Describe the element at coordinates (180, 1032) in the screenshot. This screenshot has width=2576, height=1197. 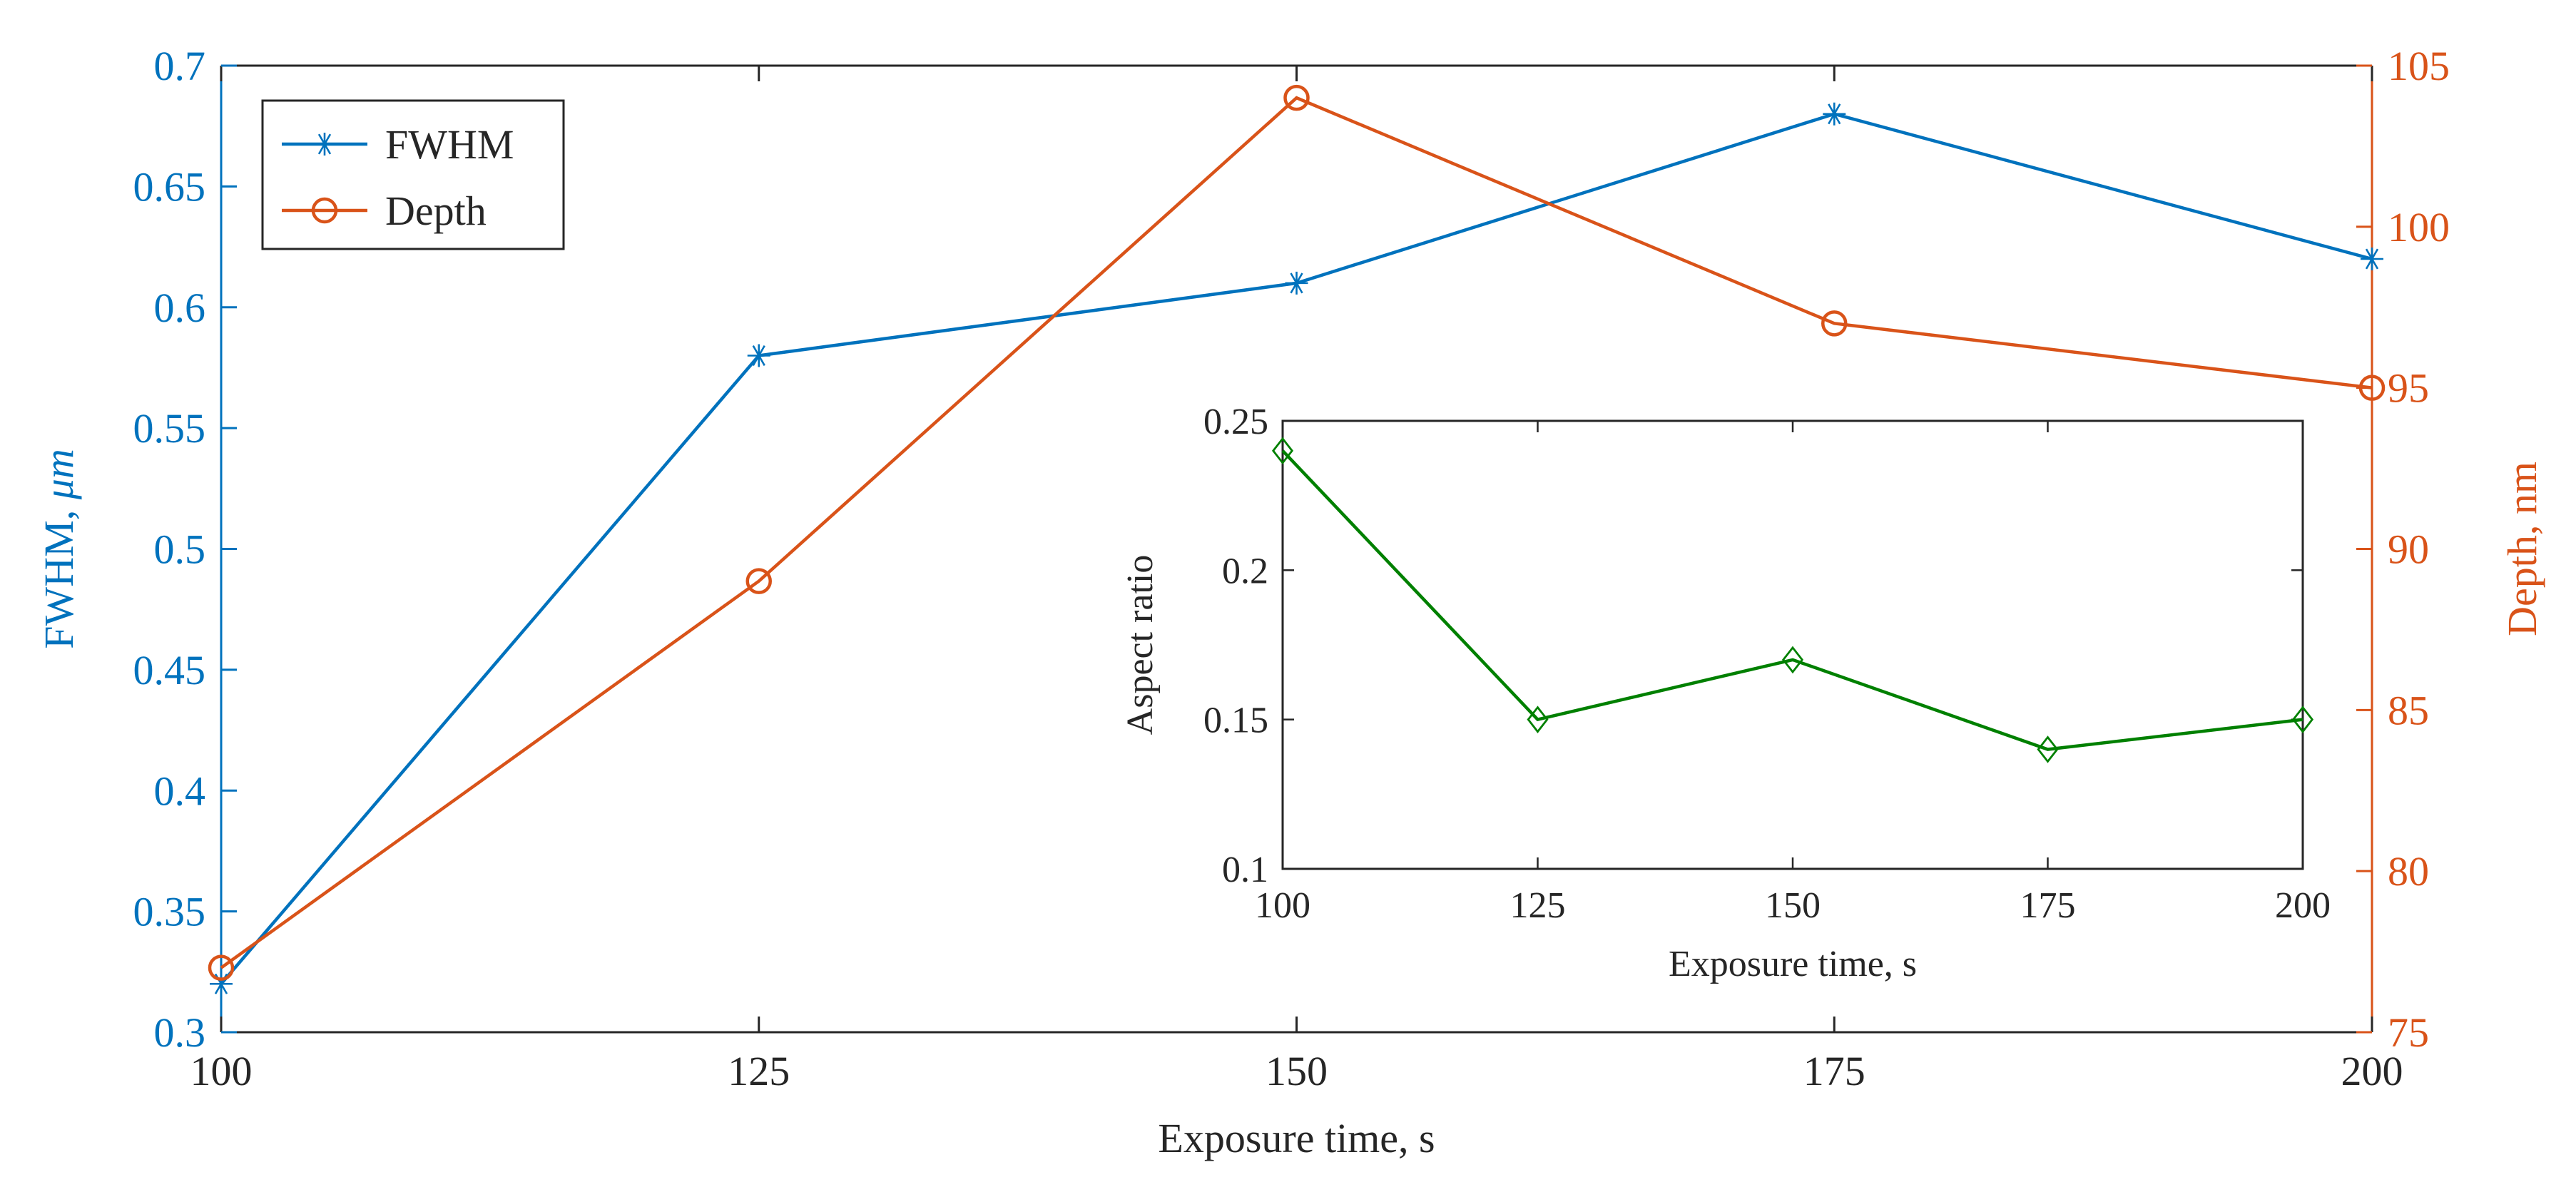
I see `left-y-tick-label: 0.3` at that location.